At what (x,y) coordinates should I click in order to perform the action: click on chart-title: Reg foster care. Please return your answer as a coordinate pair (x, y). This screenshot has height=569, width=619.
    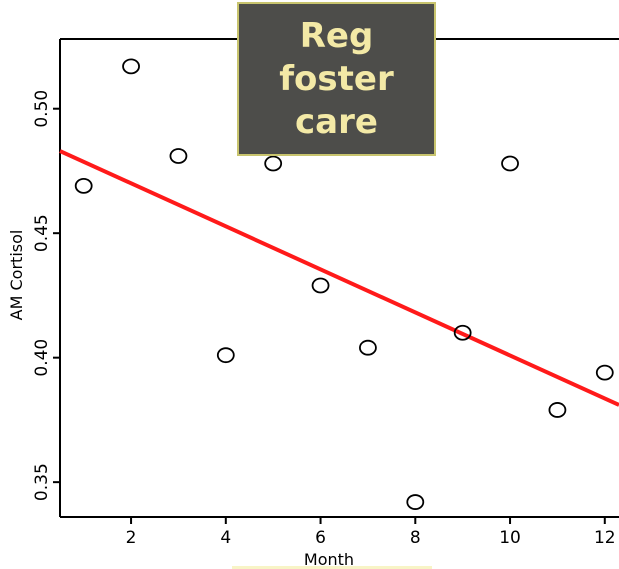
    Looking at the image, I should click on (336, 78).